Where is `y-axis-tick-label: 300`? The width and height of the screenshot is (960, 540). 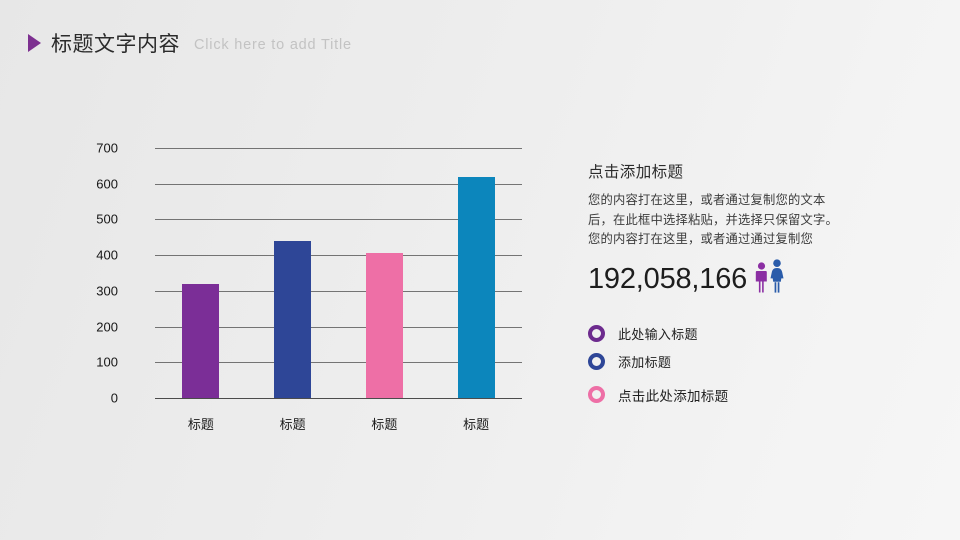
y-axis-tick-label: 300 is located at coordinates (107, 291).